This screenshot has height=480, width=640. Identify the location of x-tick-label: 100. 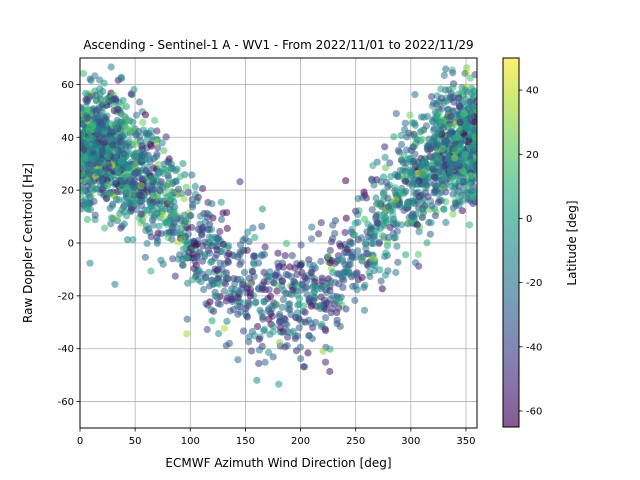
(190, 441).